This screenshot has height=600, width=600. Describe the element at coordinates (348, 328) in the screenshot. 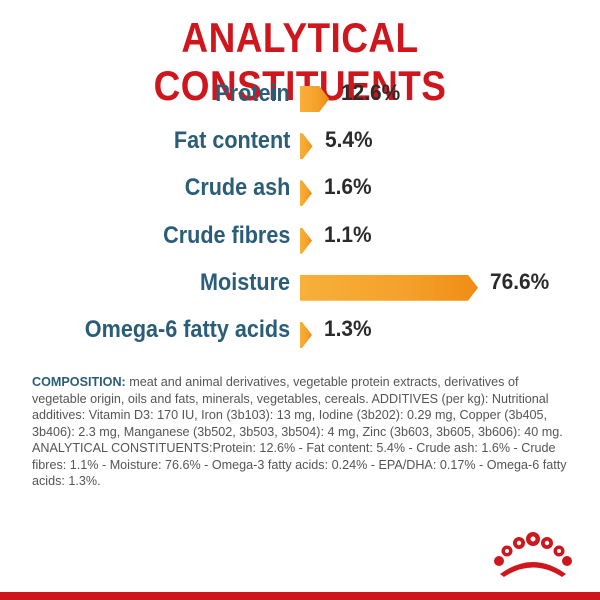

I see `constituent-value: 1.3%` at that location.